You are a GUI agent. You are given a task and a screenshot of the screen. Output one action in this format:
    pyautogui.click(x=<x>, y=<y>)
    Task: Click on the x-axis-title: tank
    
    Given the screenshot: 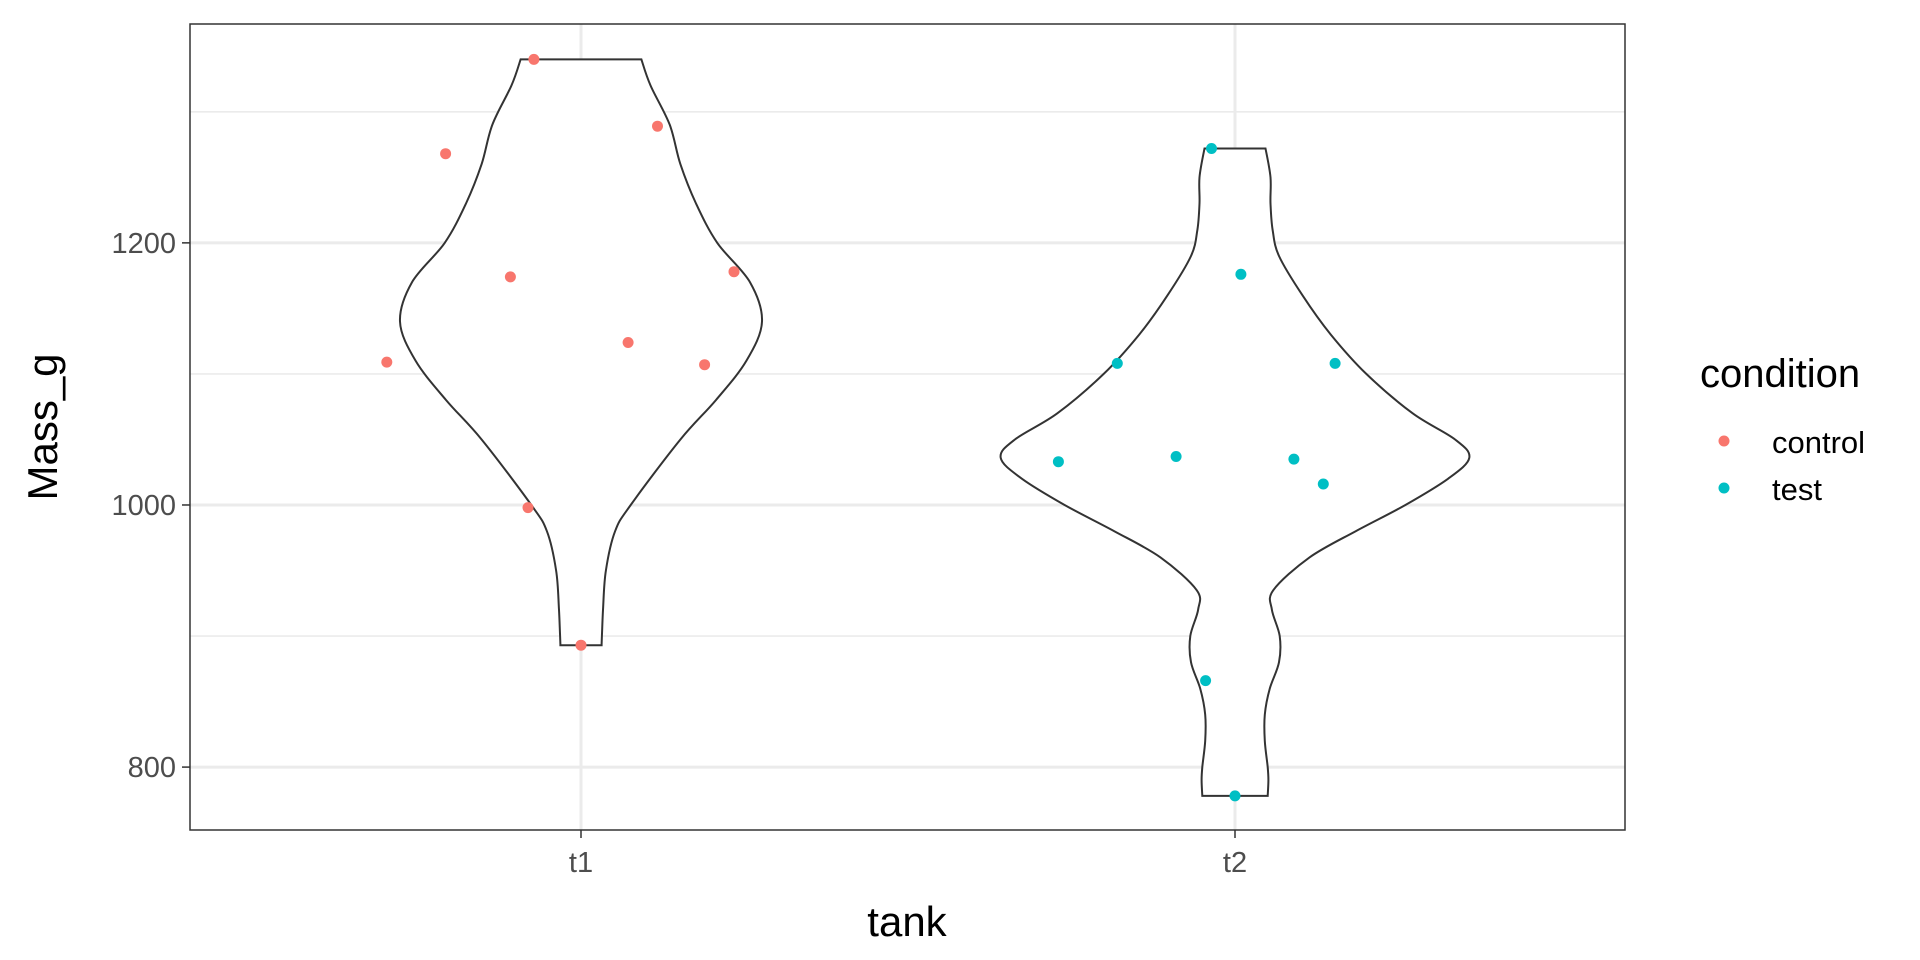 What is the action you would take?
    pyautogui.click(x=907, y=921)
    